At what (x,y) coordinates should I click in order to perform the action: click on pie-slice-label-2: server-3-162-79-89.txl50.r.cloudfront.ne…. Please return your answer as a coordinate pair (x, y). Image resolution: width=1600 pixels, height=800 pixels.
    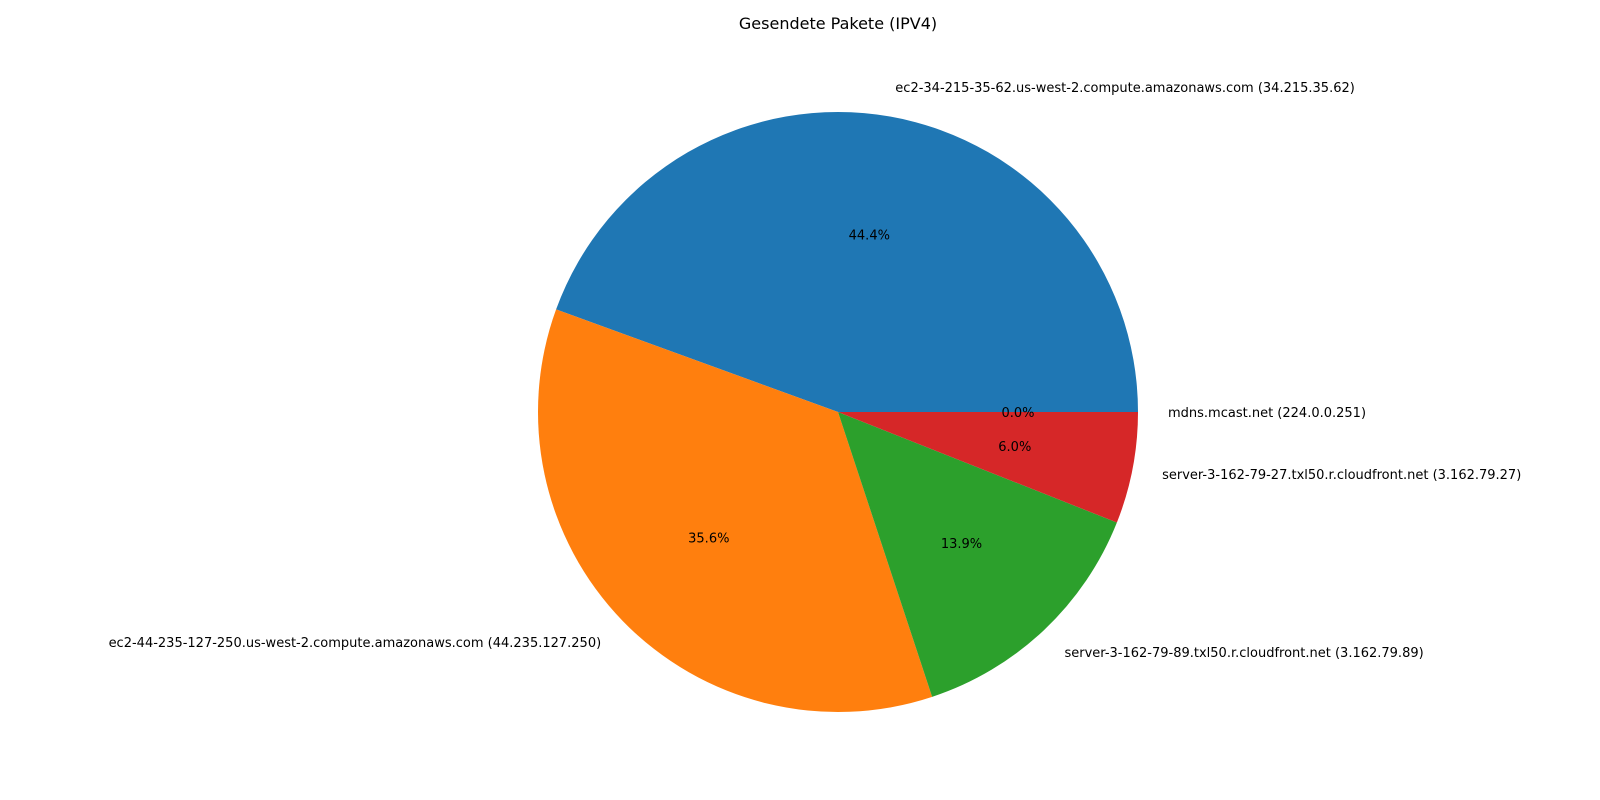
    Looking at the image, I should click on (1244, 653).